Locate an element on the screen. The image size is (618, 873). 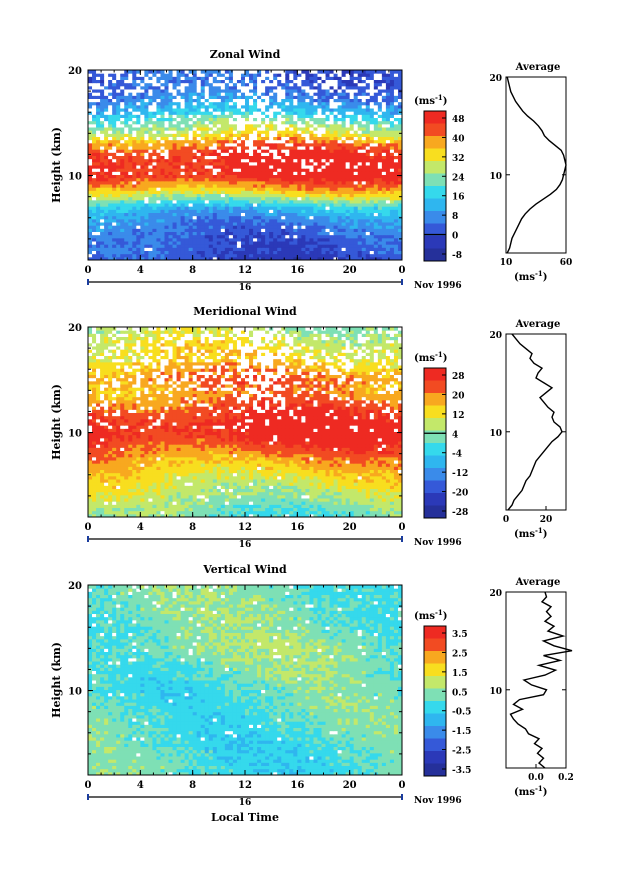
colorbar-swatch is located at coordinates (435, 130).